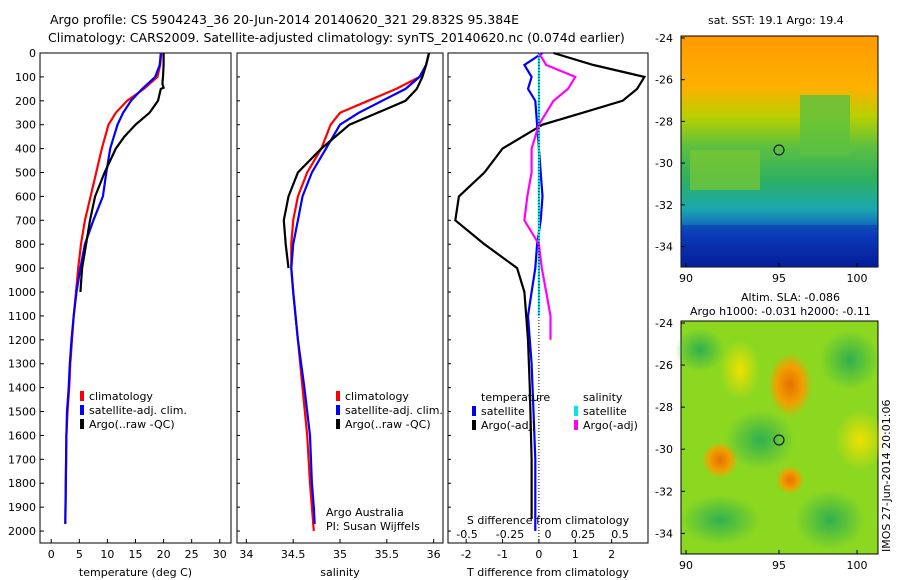  I want to click on legend-title: temperature, so click(515, 397).